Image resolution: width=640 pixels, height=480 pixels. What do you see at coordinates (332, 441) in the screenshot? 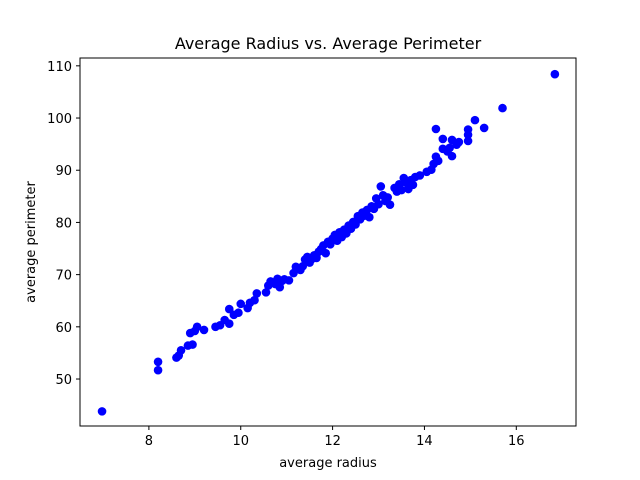
I see `x-tick-label: 12` at bounding box center [332, 441].